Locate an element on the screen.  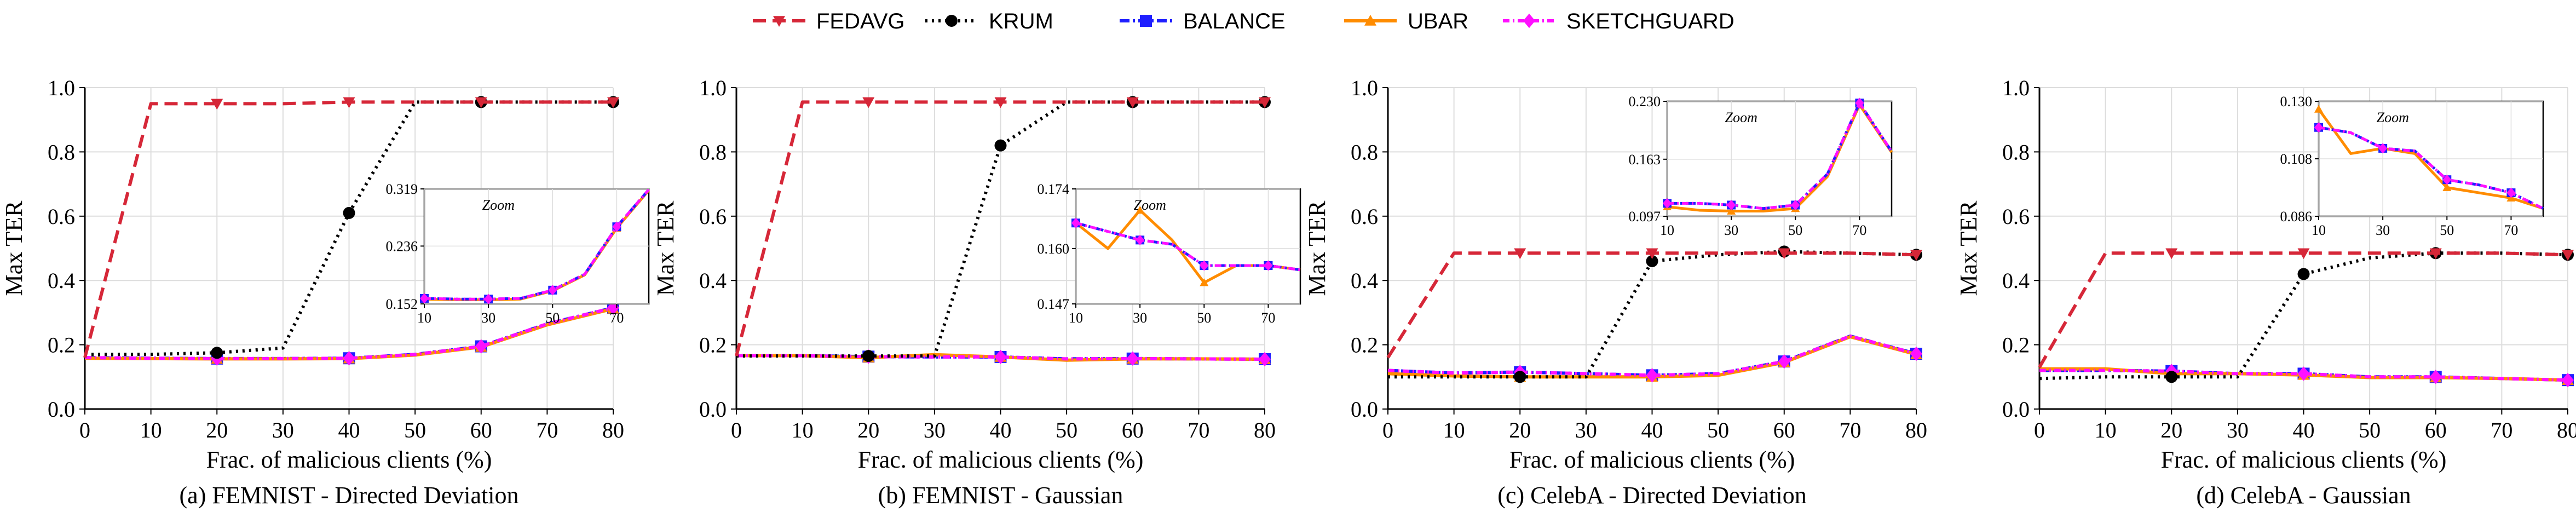
zoom-y-tick-label: 0.236 is located at coordinates (402, 246).